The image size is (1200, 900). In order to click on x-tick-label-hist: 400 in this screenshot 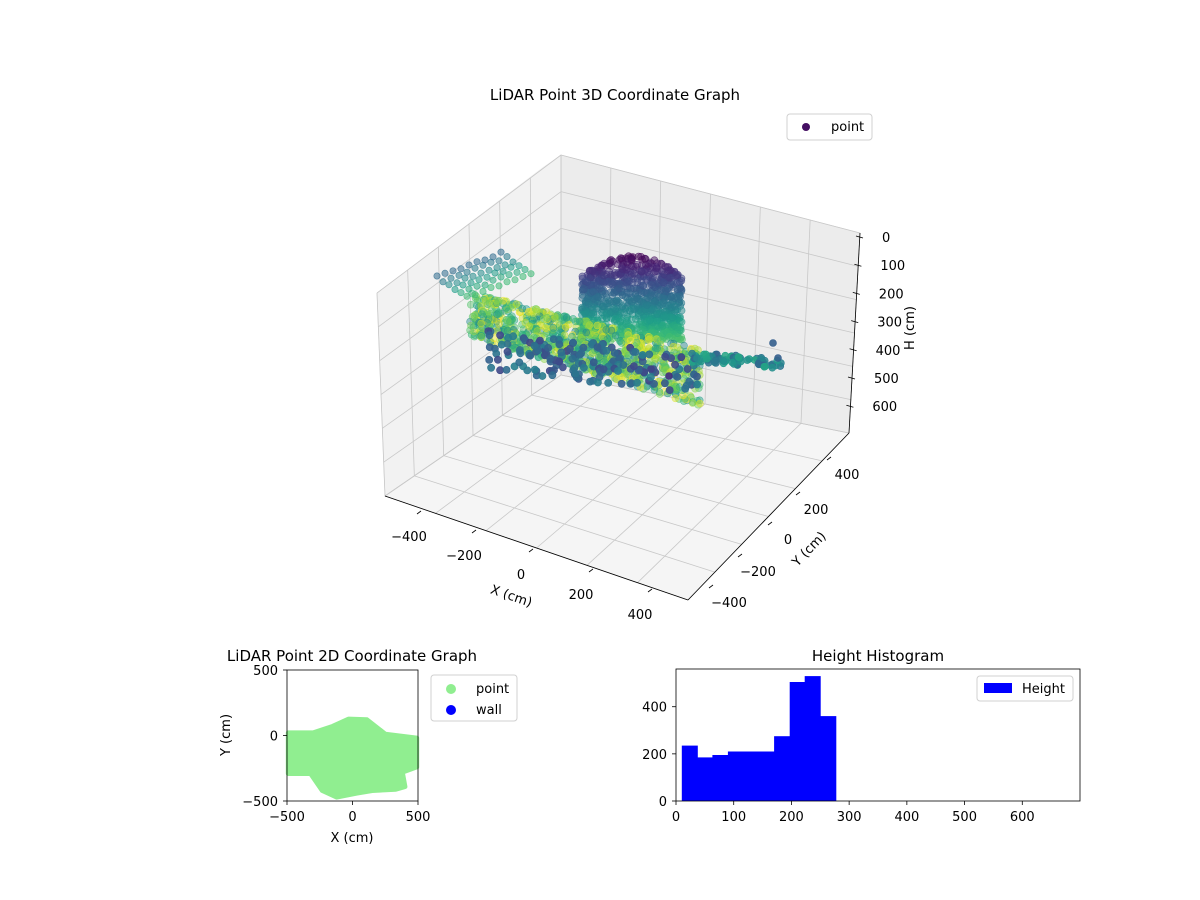, I will do `click(906, 817)`.